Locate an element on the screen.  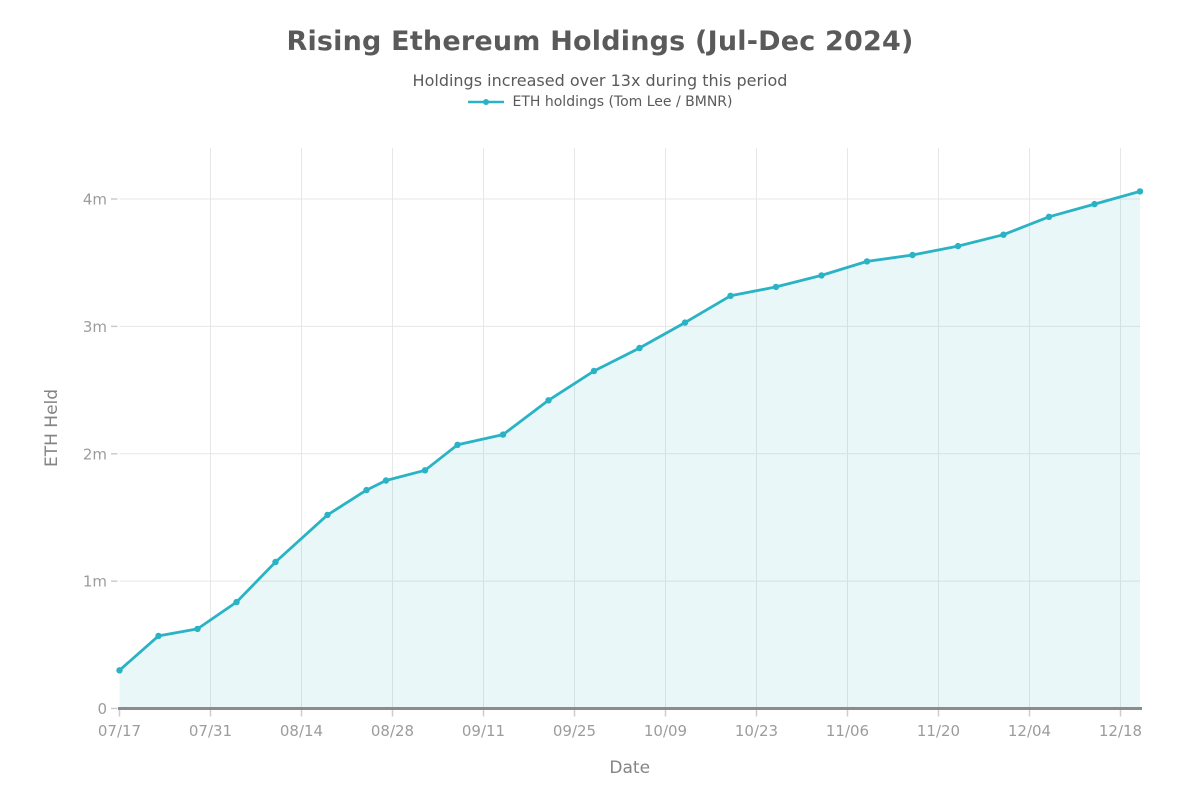
y-tick-label: 2m is located at coordinates (95, 454).